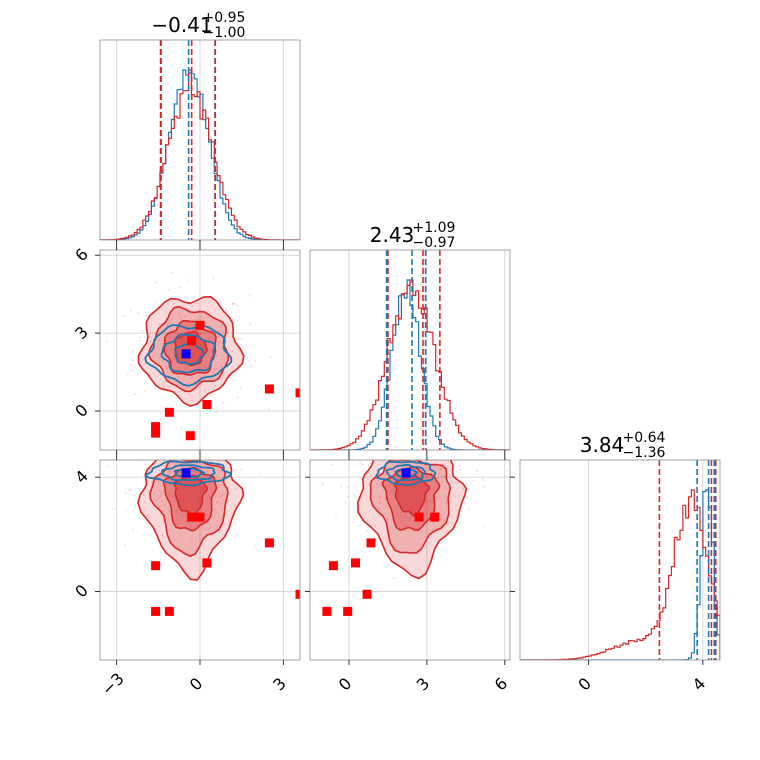 Image resolution: width=760 pixels, height=760 pixels. I want to click on histogram-red-p2, so click(620, 574).